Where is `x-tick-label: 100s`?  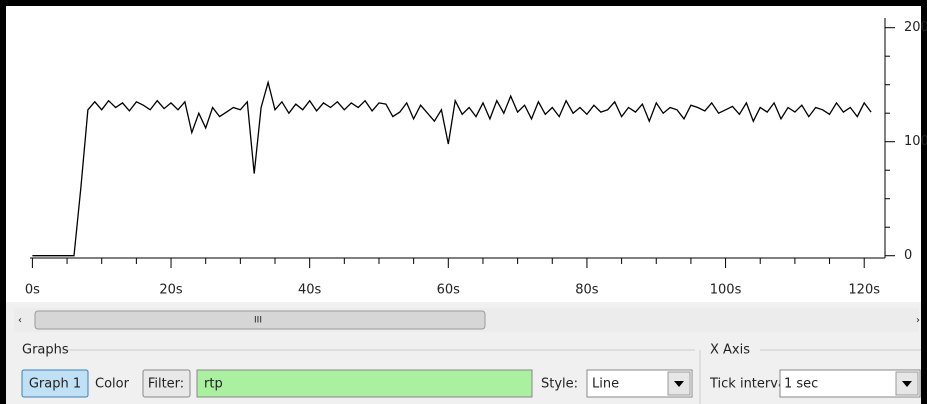
x-tick-label: 100s is located at coordinates (726, 290).